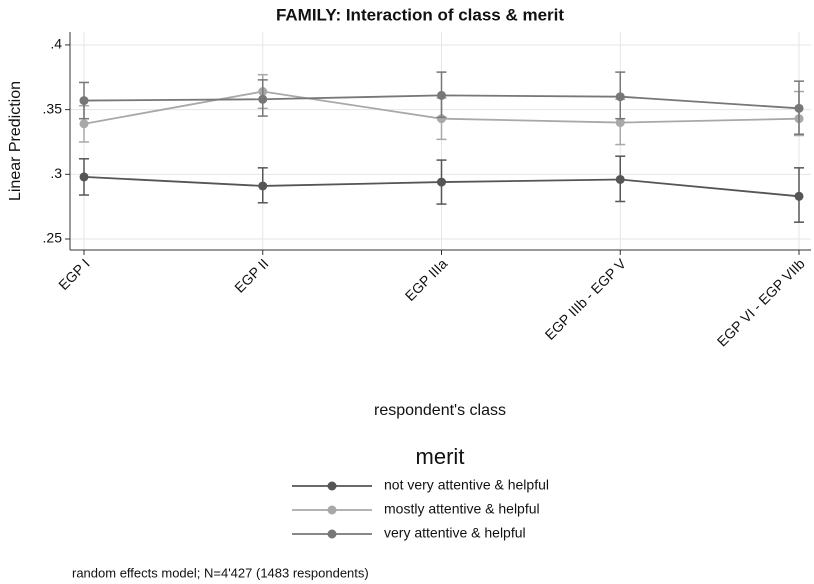  What do you see at coordinates (440, 456) in the screenshot?
I see `legend-title: merit` at bounding box center [440, 456].